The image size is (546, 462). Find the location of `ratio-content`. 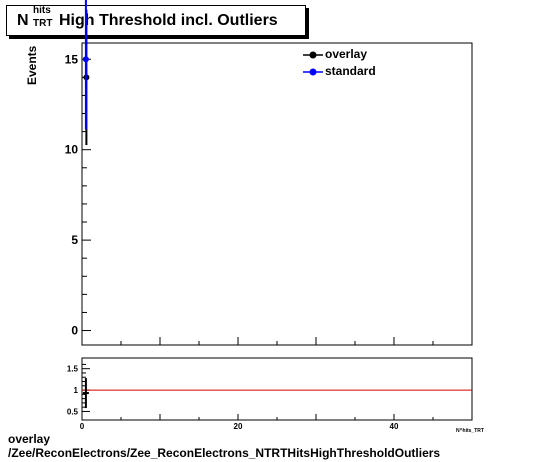

ratio-content is located at coordinates (277, 393).